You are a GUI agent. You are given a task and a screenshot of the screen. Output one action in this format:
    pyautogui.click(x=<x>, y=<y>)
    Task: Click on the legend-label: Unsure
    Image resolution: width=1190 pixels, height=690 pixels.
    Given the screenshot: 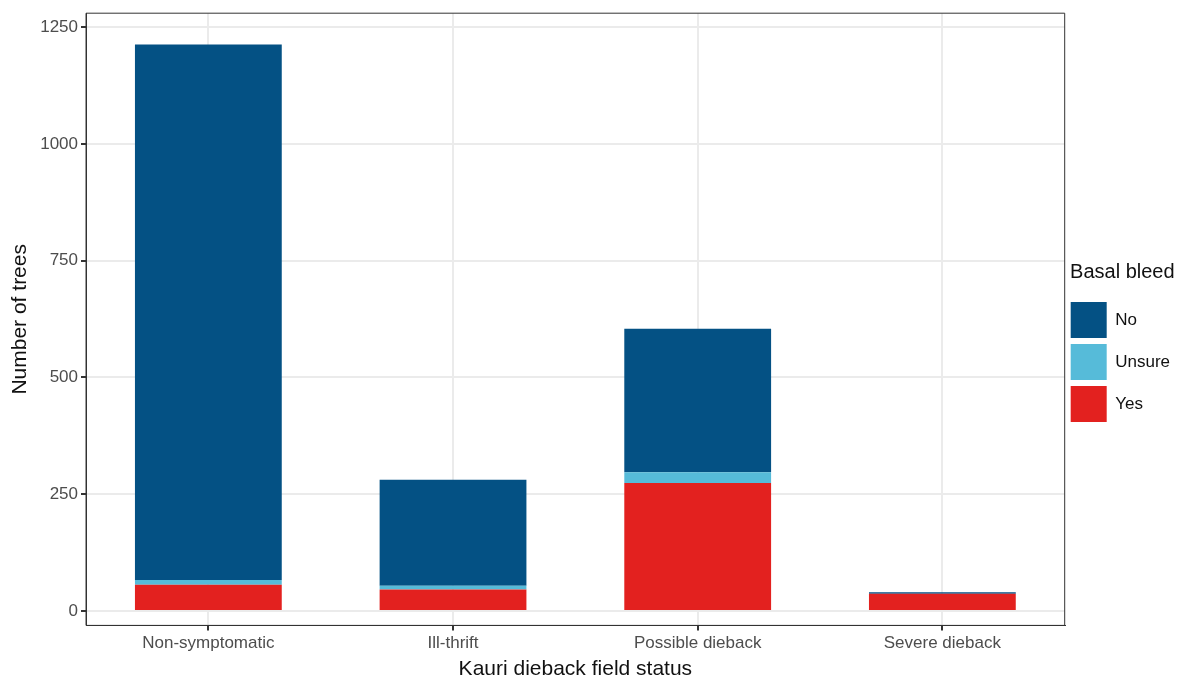 What is the action you would take?
    pyautogui.click(x=1143, y=361)
    